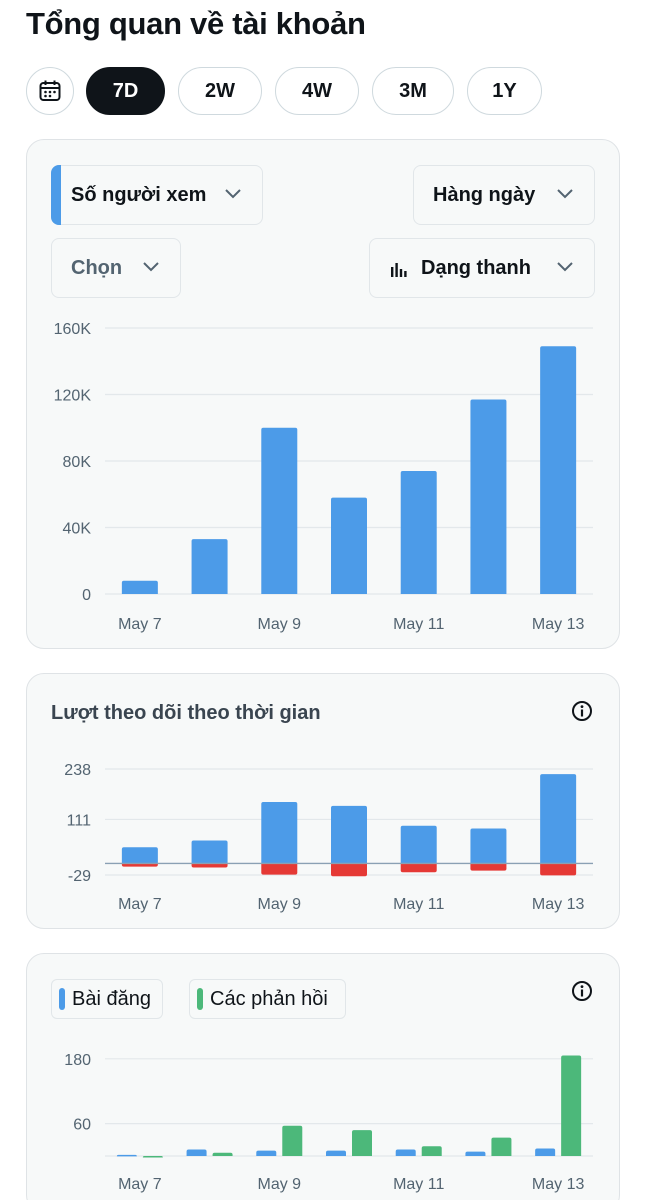 The image size is (646, 1200). I want to click on compare-dropdown: Chọn, so click(116, 268).